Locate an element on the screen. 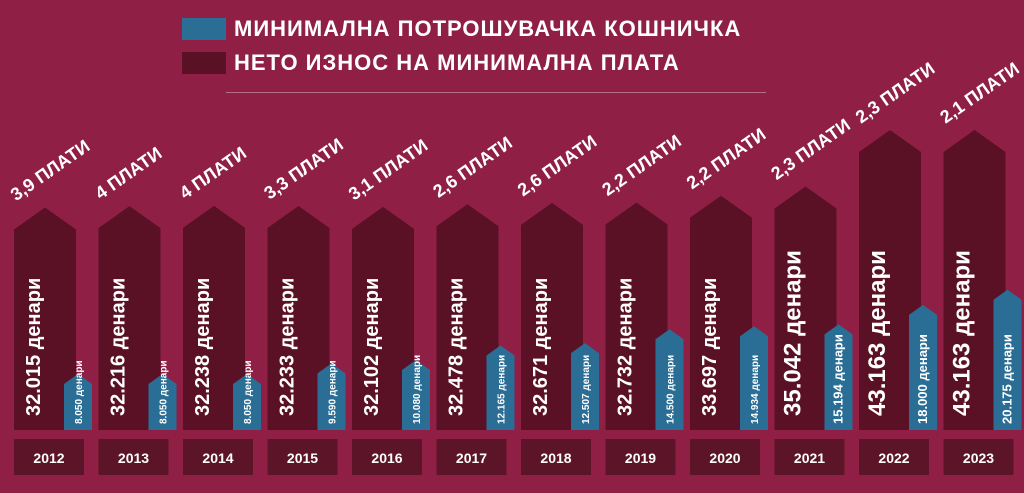  salary-value-label: 32.238 денари is located at coordinates (203, 347).